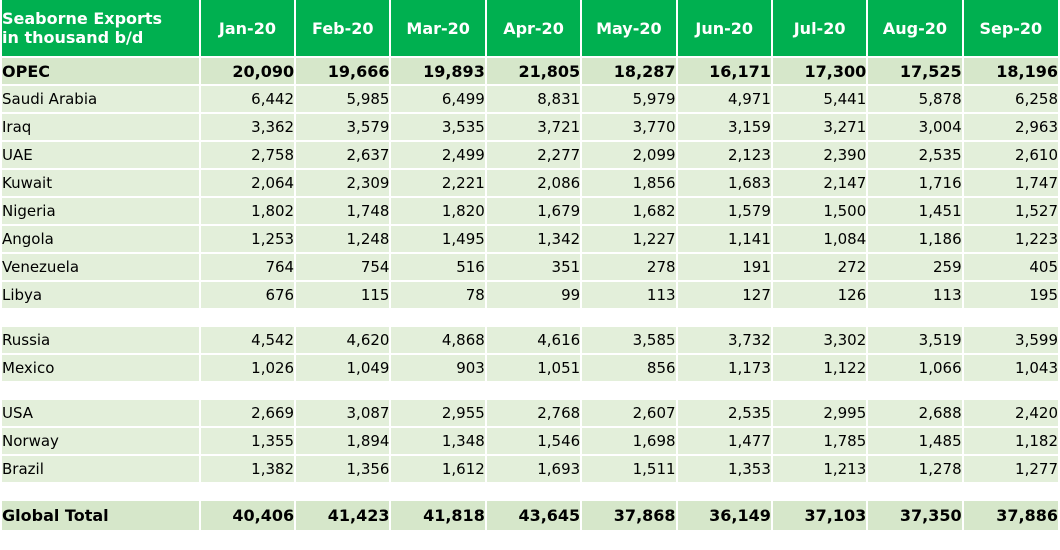 This screenshot has height=550, width=1060. I want to click on value-cell: 17,300, so click(819, 72).